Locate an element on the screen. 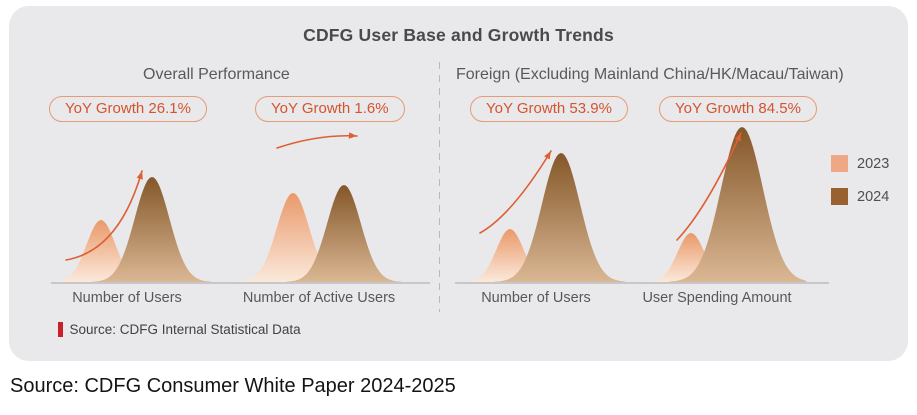  yoy-badge-foreign-spending: YoY Growth 84.5% is located at coordinates (738, 109).